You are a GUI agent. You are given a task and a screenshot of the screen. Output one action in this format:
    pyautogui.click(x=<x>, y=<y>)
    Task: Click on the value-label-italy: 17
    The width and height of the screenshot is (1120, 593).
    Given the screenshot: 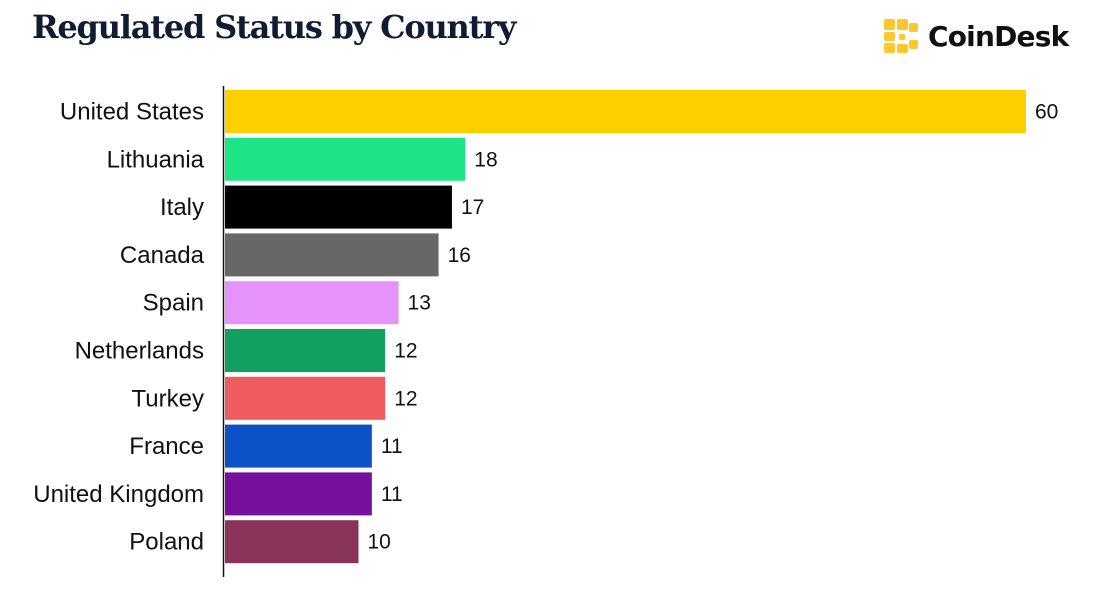 What is the action you would take?
    pyautogui.click(x=472, y=207)
    